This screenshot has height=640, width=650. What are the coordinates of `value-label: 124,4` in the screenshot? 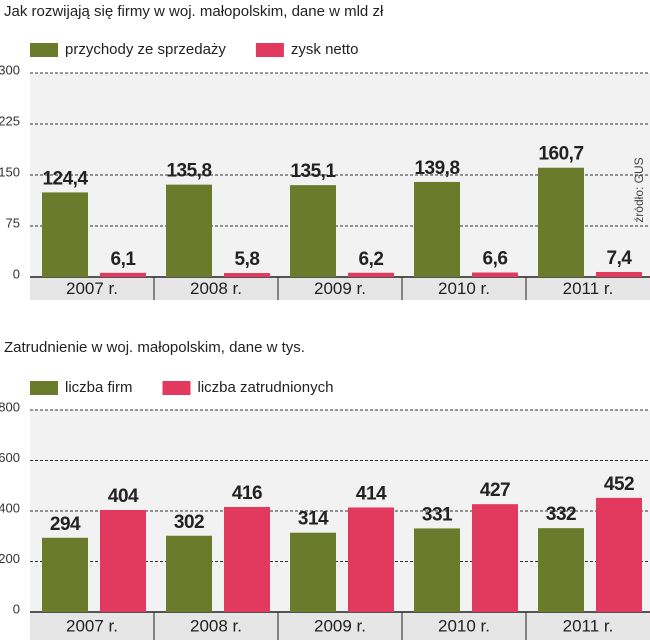 It's located at (65, 178).